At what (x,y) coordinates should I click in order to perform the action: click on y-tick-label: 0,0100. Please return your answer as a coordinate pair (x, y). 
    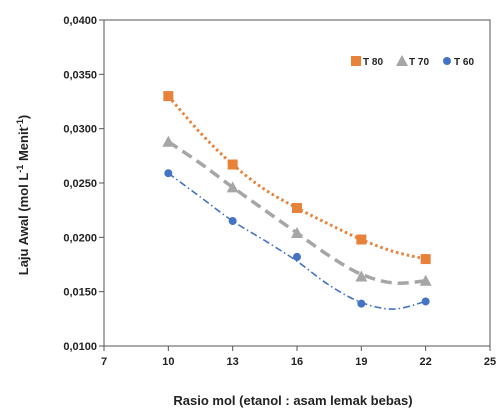
    Looking at the image, I should click on (80, 347).